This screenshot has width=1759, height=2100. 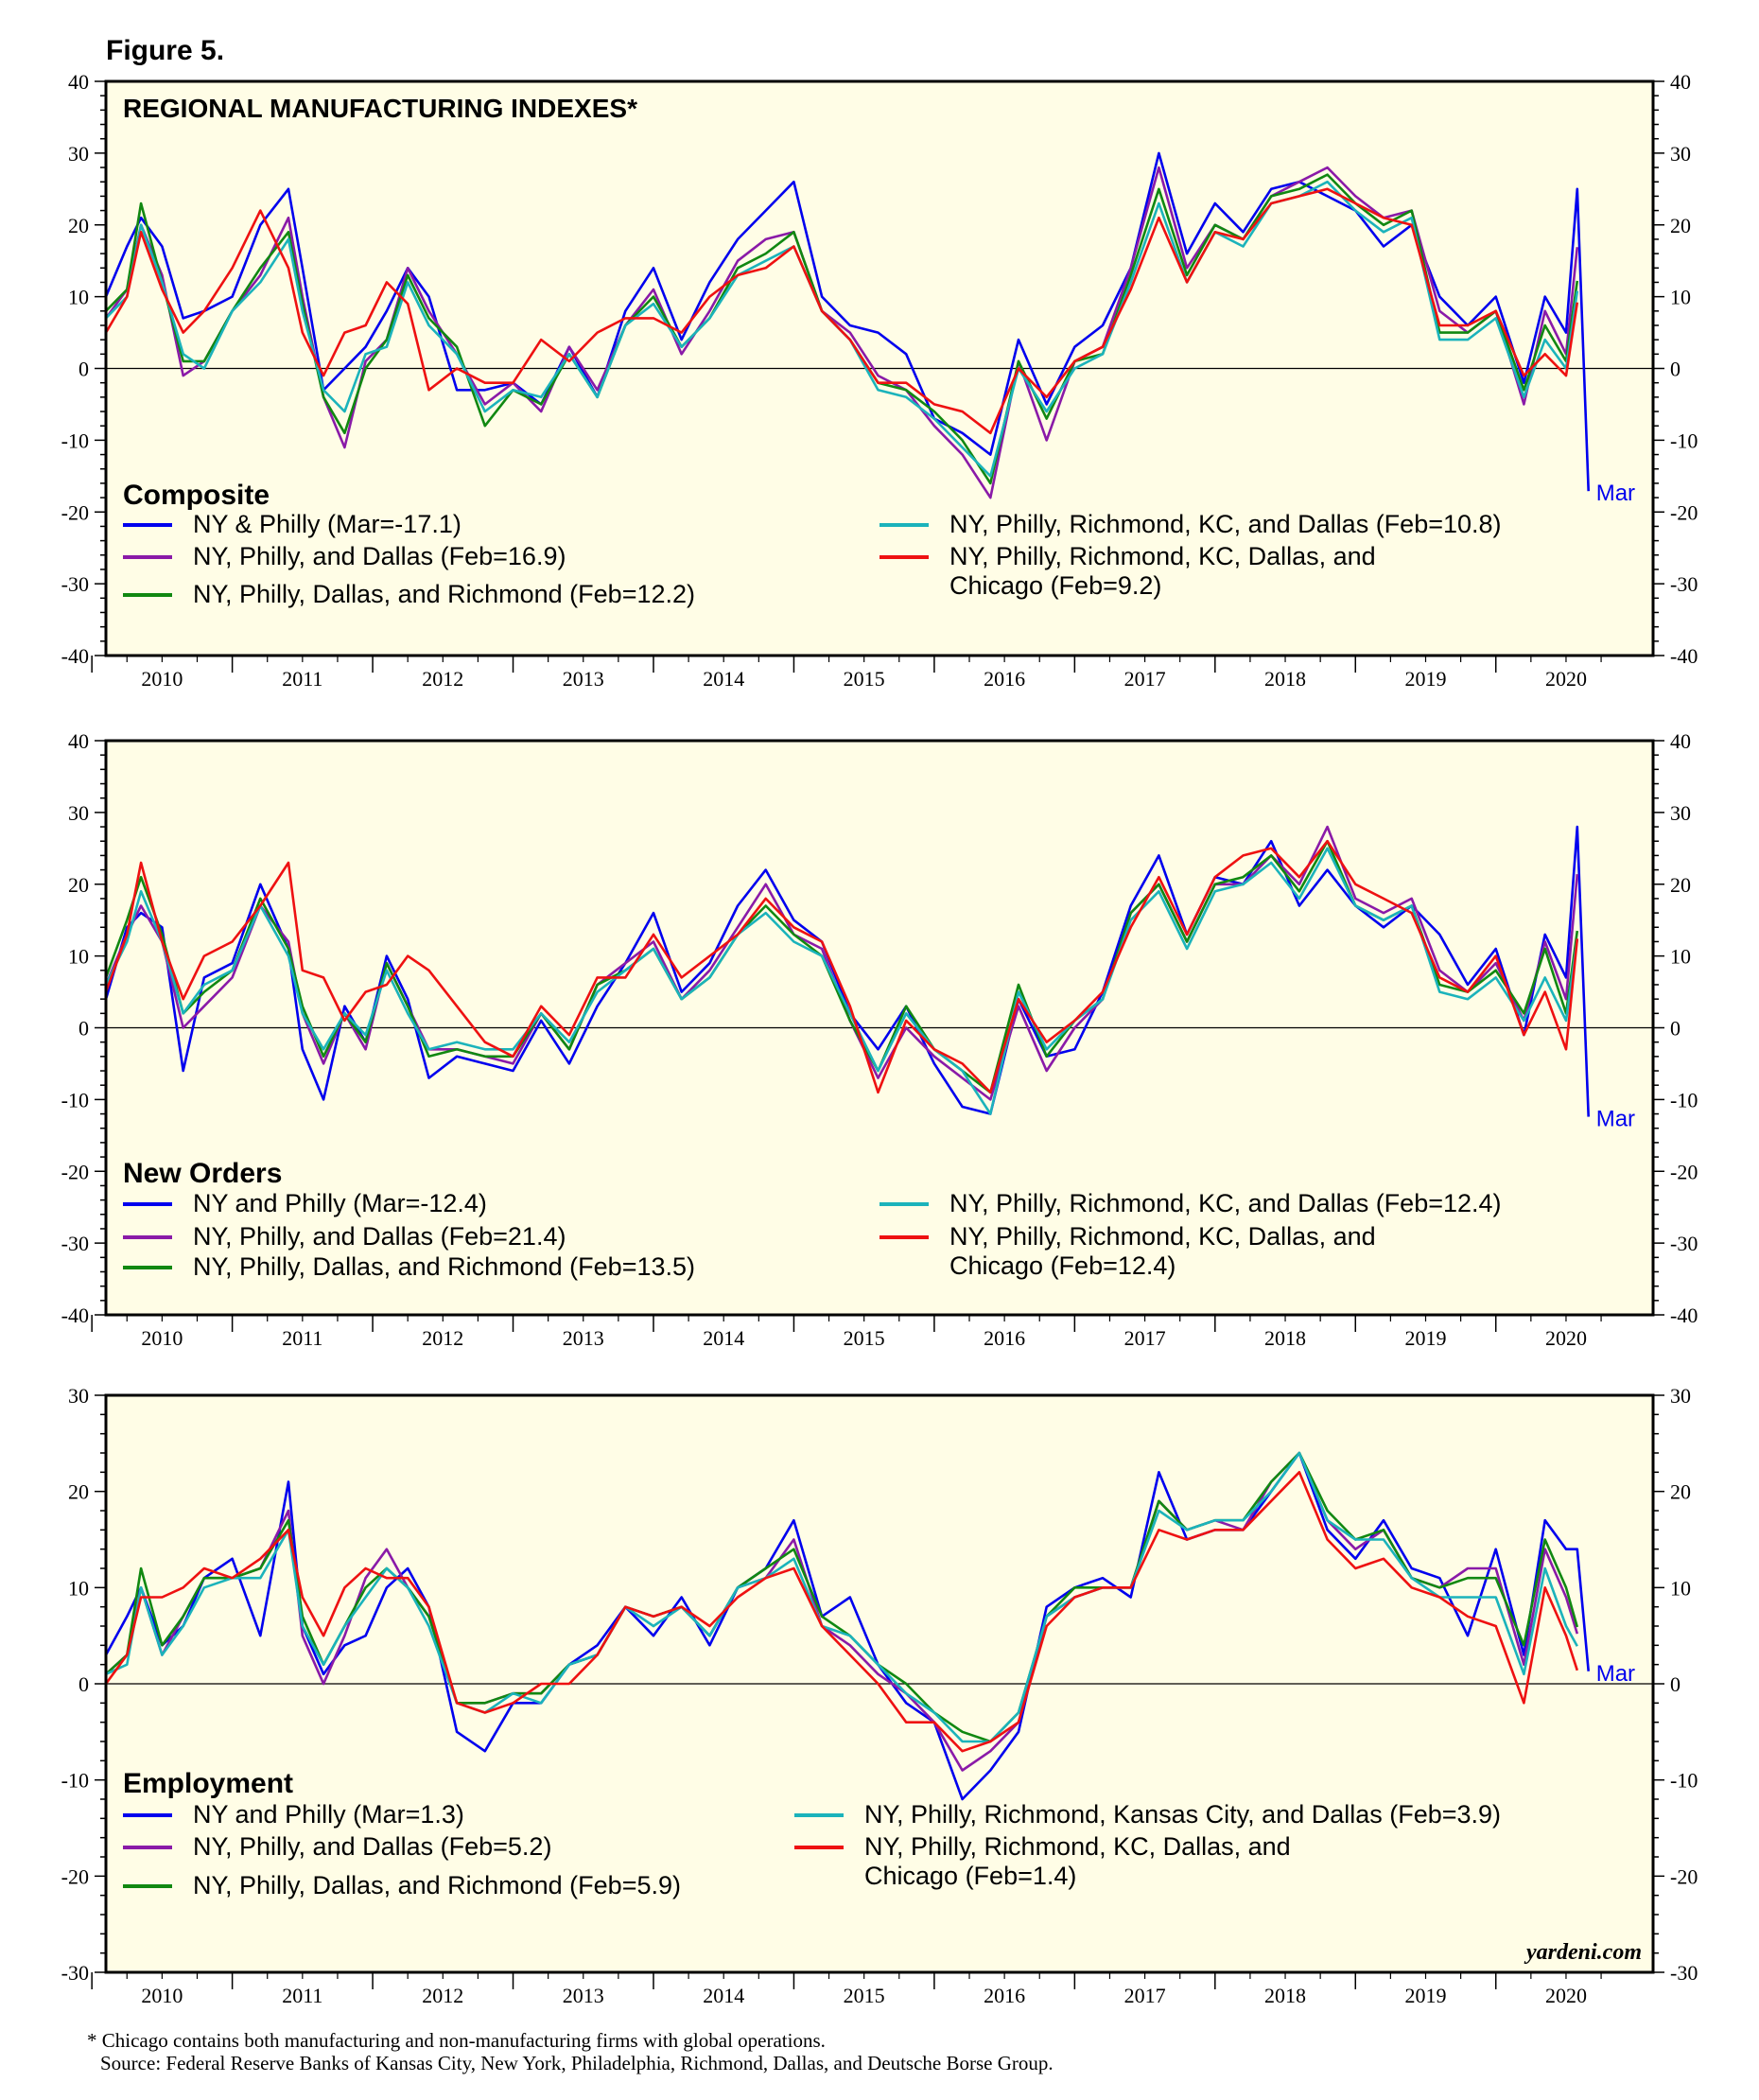 What do you see at coordinates (162, 679) in the screenshot?
I see `x-tick-label: 2010` at bounding box center [162, 679].